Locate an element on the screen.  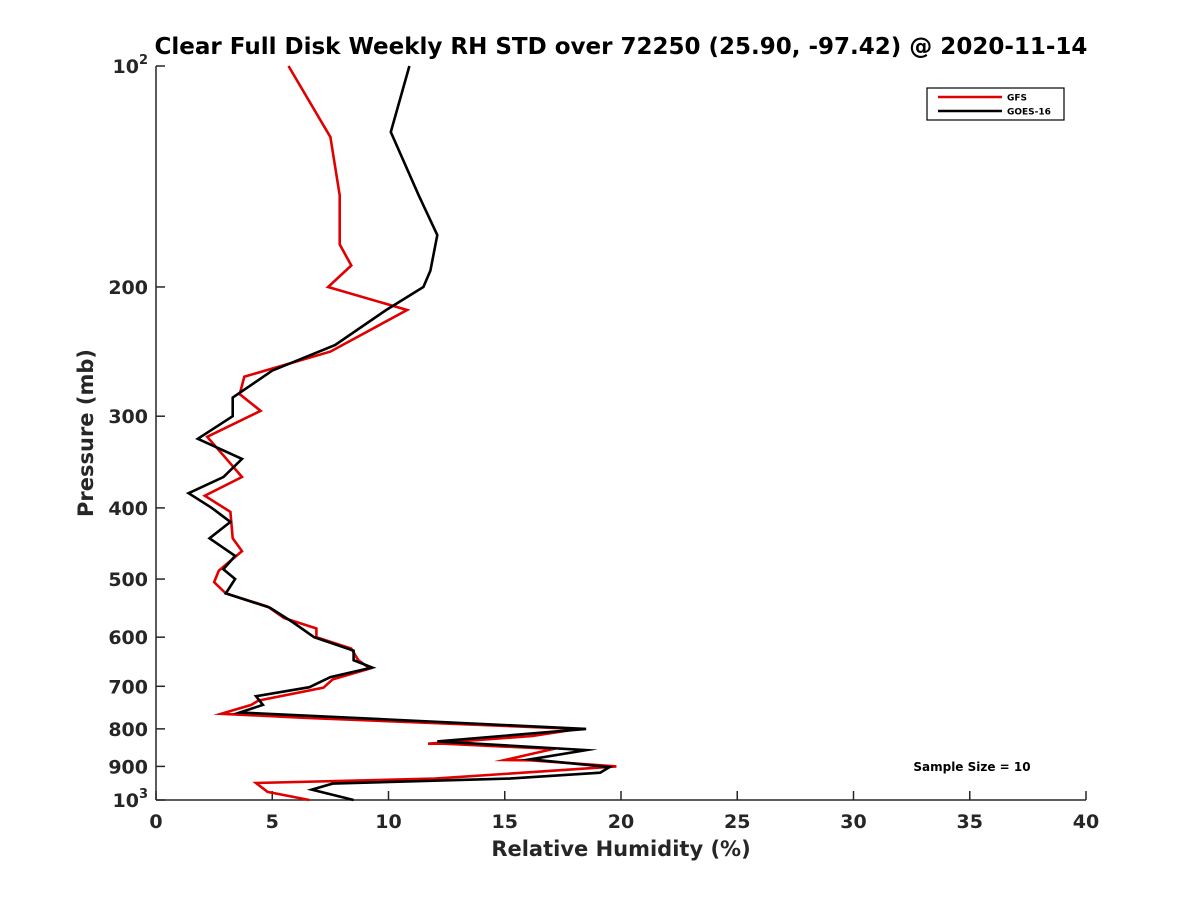
y-tick-label: 600 is located at coordinates (128, 638).